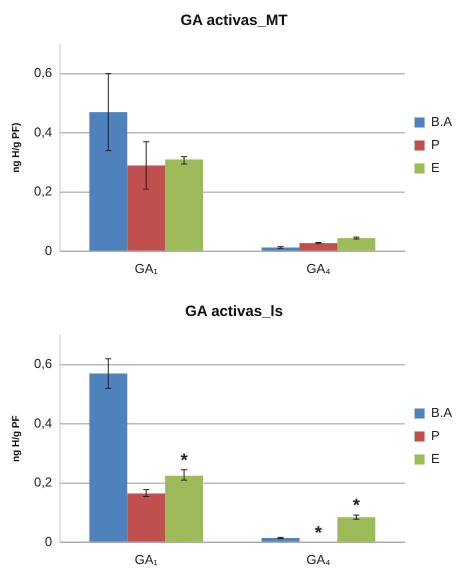  Describe the element at coordinates (234, 311) in the screenshot. I see `chart-title: GA activas_ls` at that location.